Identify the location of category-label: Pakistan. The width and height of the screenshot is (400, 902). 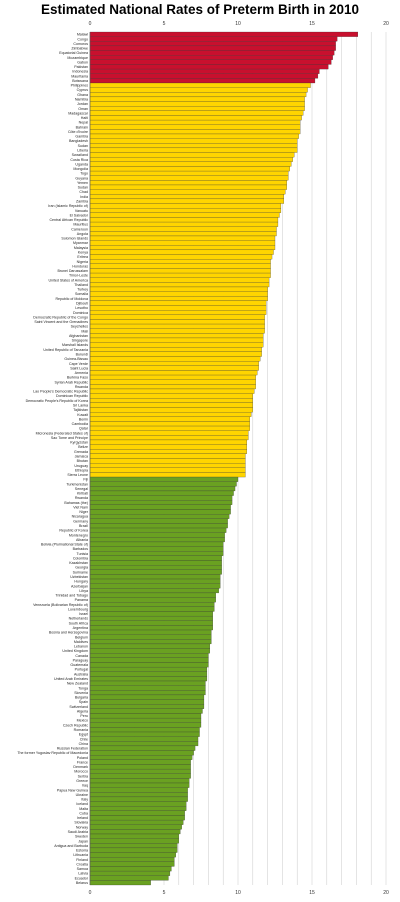
(81, 67).